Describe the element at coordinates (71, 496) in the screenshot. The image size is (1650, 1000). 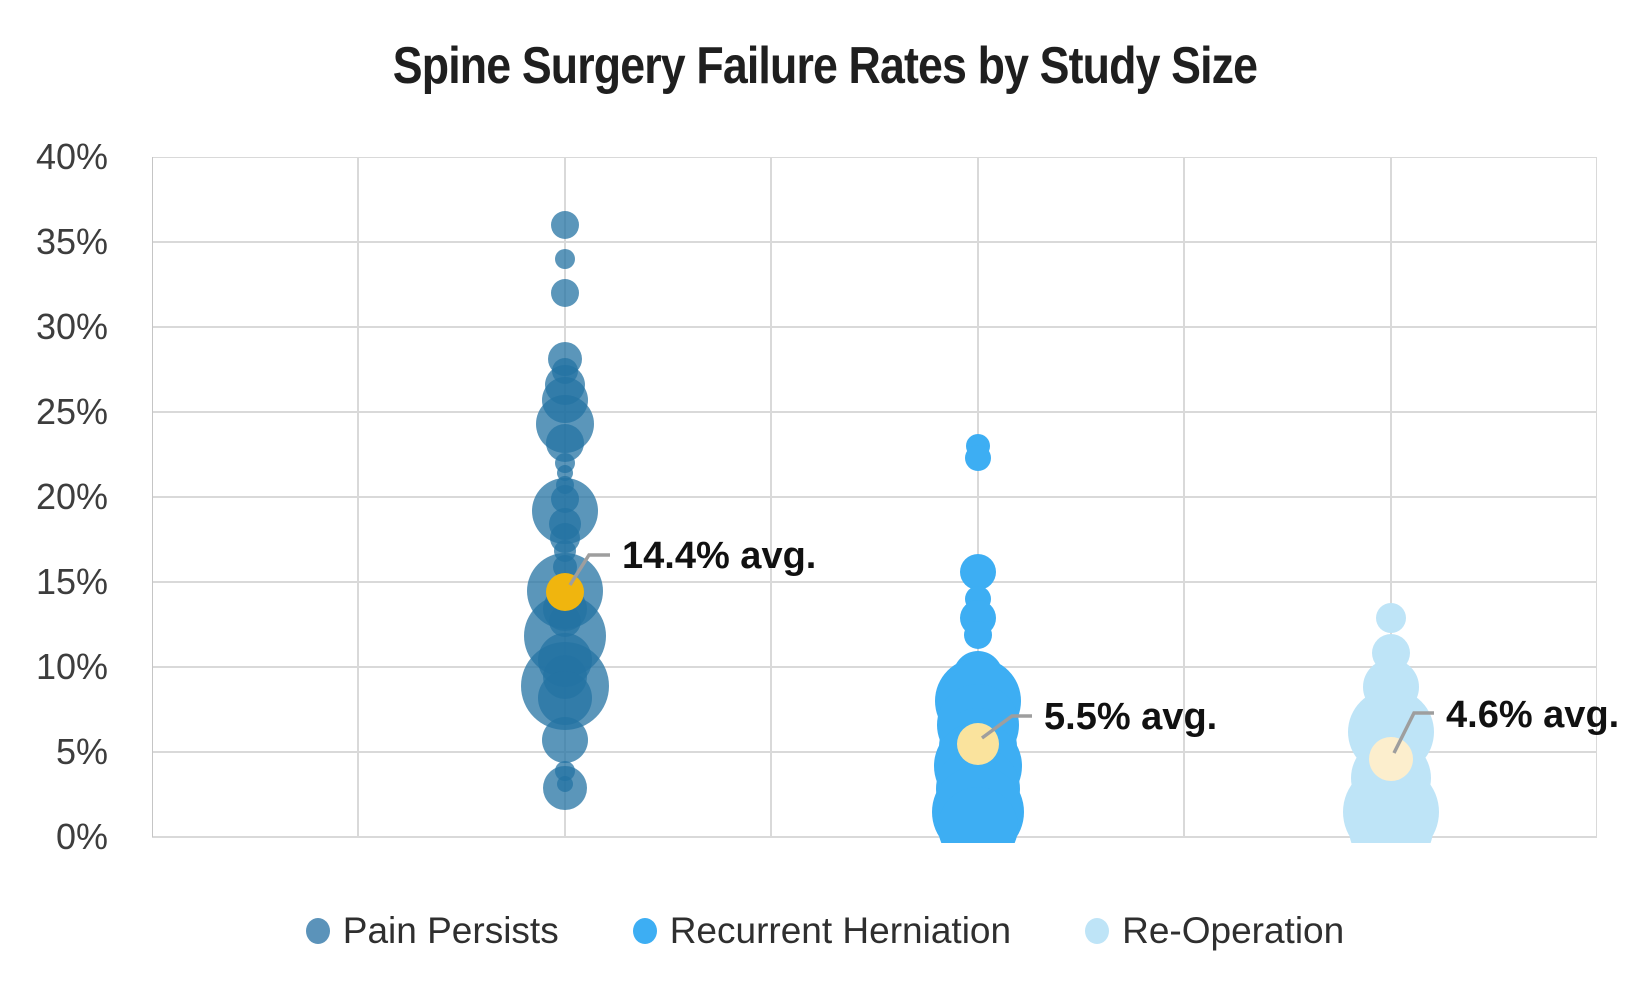
I see `y-tick-label: 20%` at that location.